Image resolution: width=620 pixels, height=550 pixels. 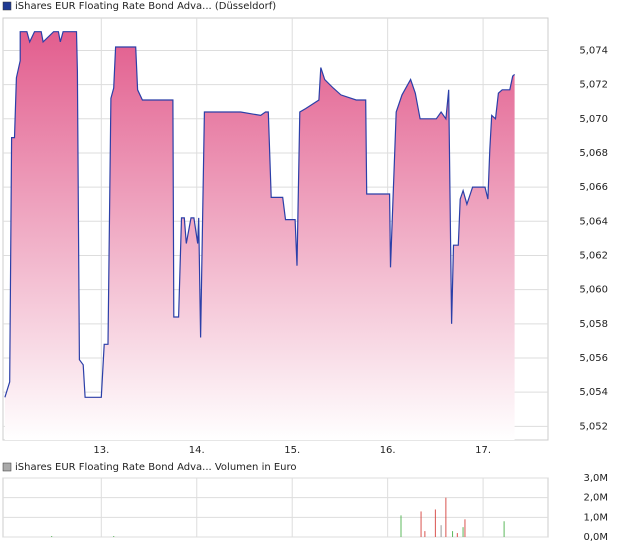 I want to click on x-tick-label: 15., so click(x=292, y=450).